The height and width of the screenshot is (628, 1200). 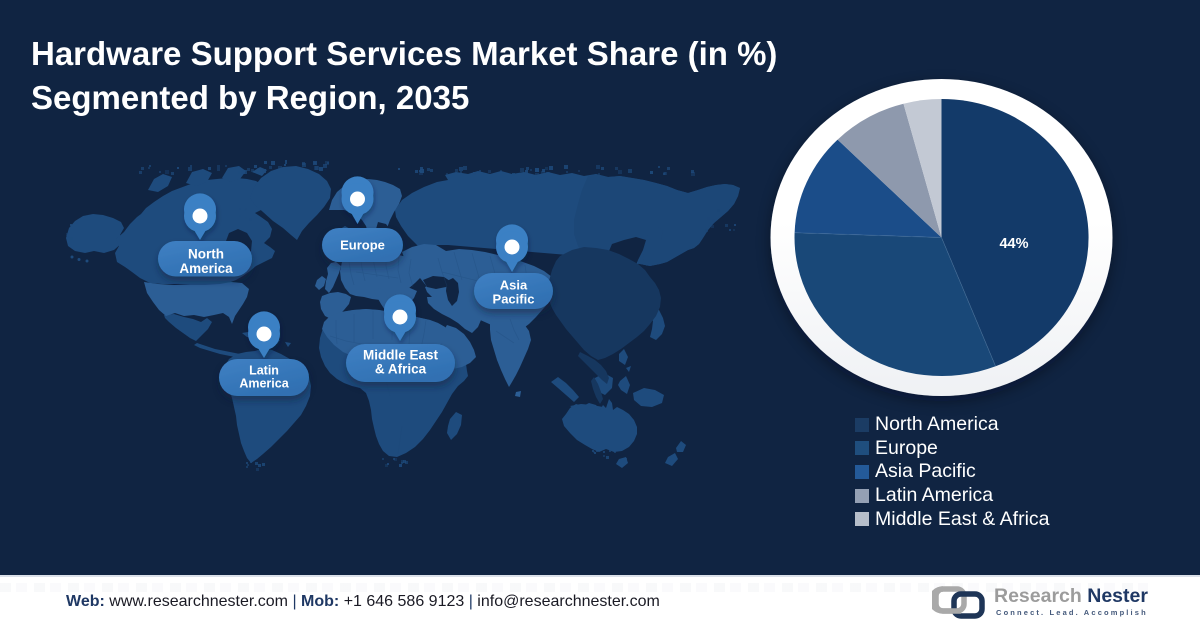 I want to click on svg-text: Latin, so click(x=264, y=371).